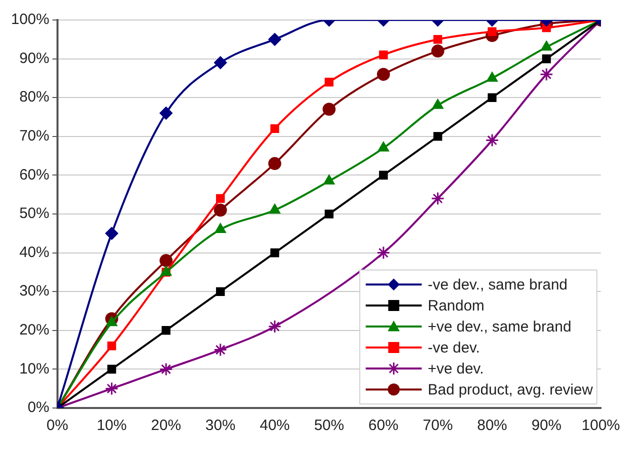 The width and height of the screenshot is (631, 458). I want to click on x-tick-label: 0%, so click(57, 425).